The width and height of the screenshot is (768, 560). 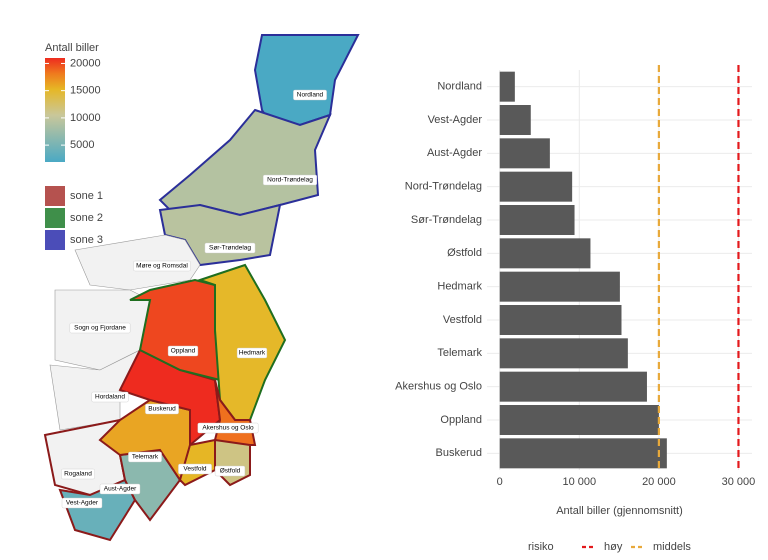 I want to click on x-tick-label: 20 000, so click(x=659, y=482).